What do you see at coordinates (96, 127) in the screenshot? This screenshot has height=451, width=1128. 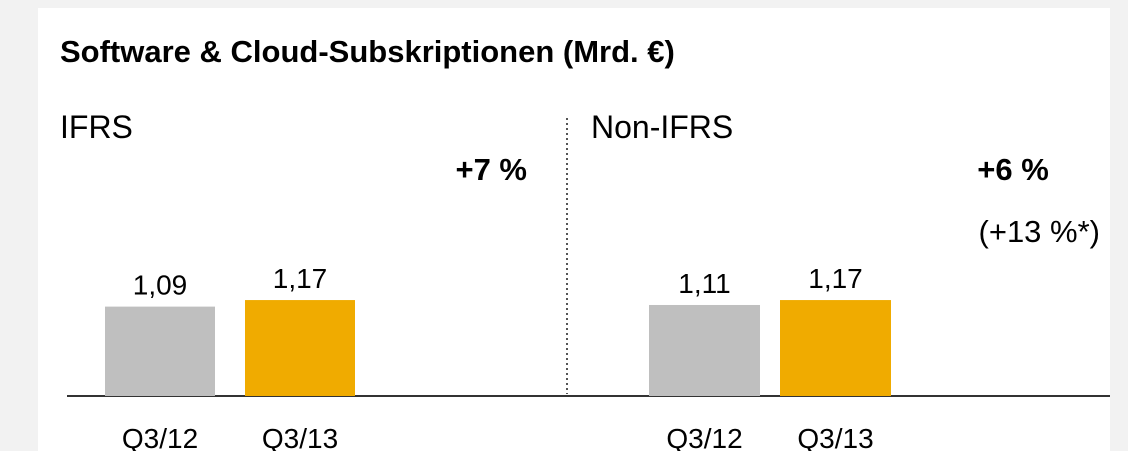 I see `subtitle: IFRS` at bounding box center [96, 127].